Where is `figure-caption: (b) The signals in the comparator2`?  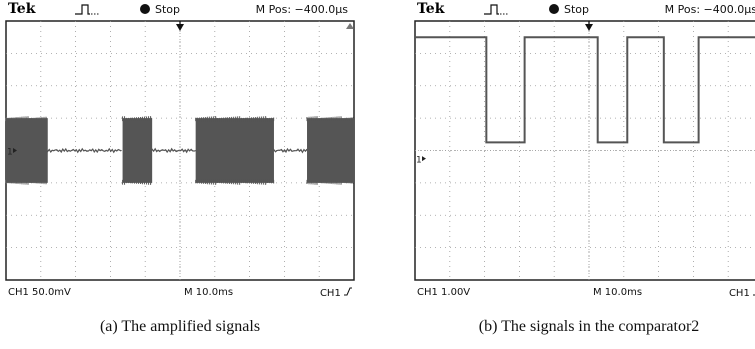 figure-caption: (b) The signals in the comparator2 is located at coordinates (589, 326).